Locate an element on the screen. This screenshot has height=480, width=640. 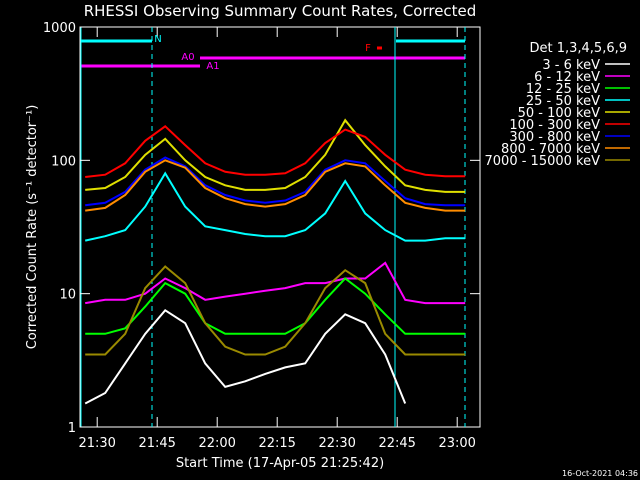
legend-label: 12 - 25 keV is located at coordinates (563, 89).